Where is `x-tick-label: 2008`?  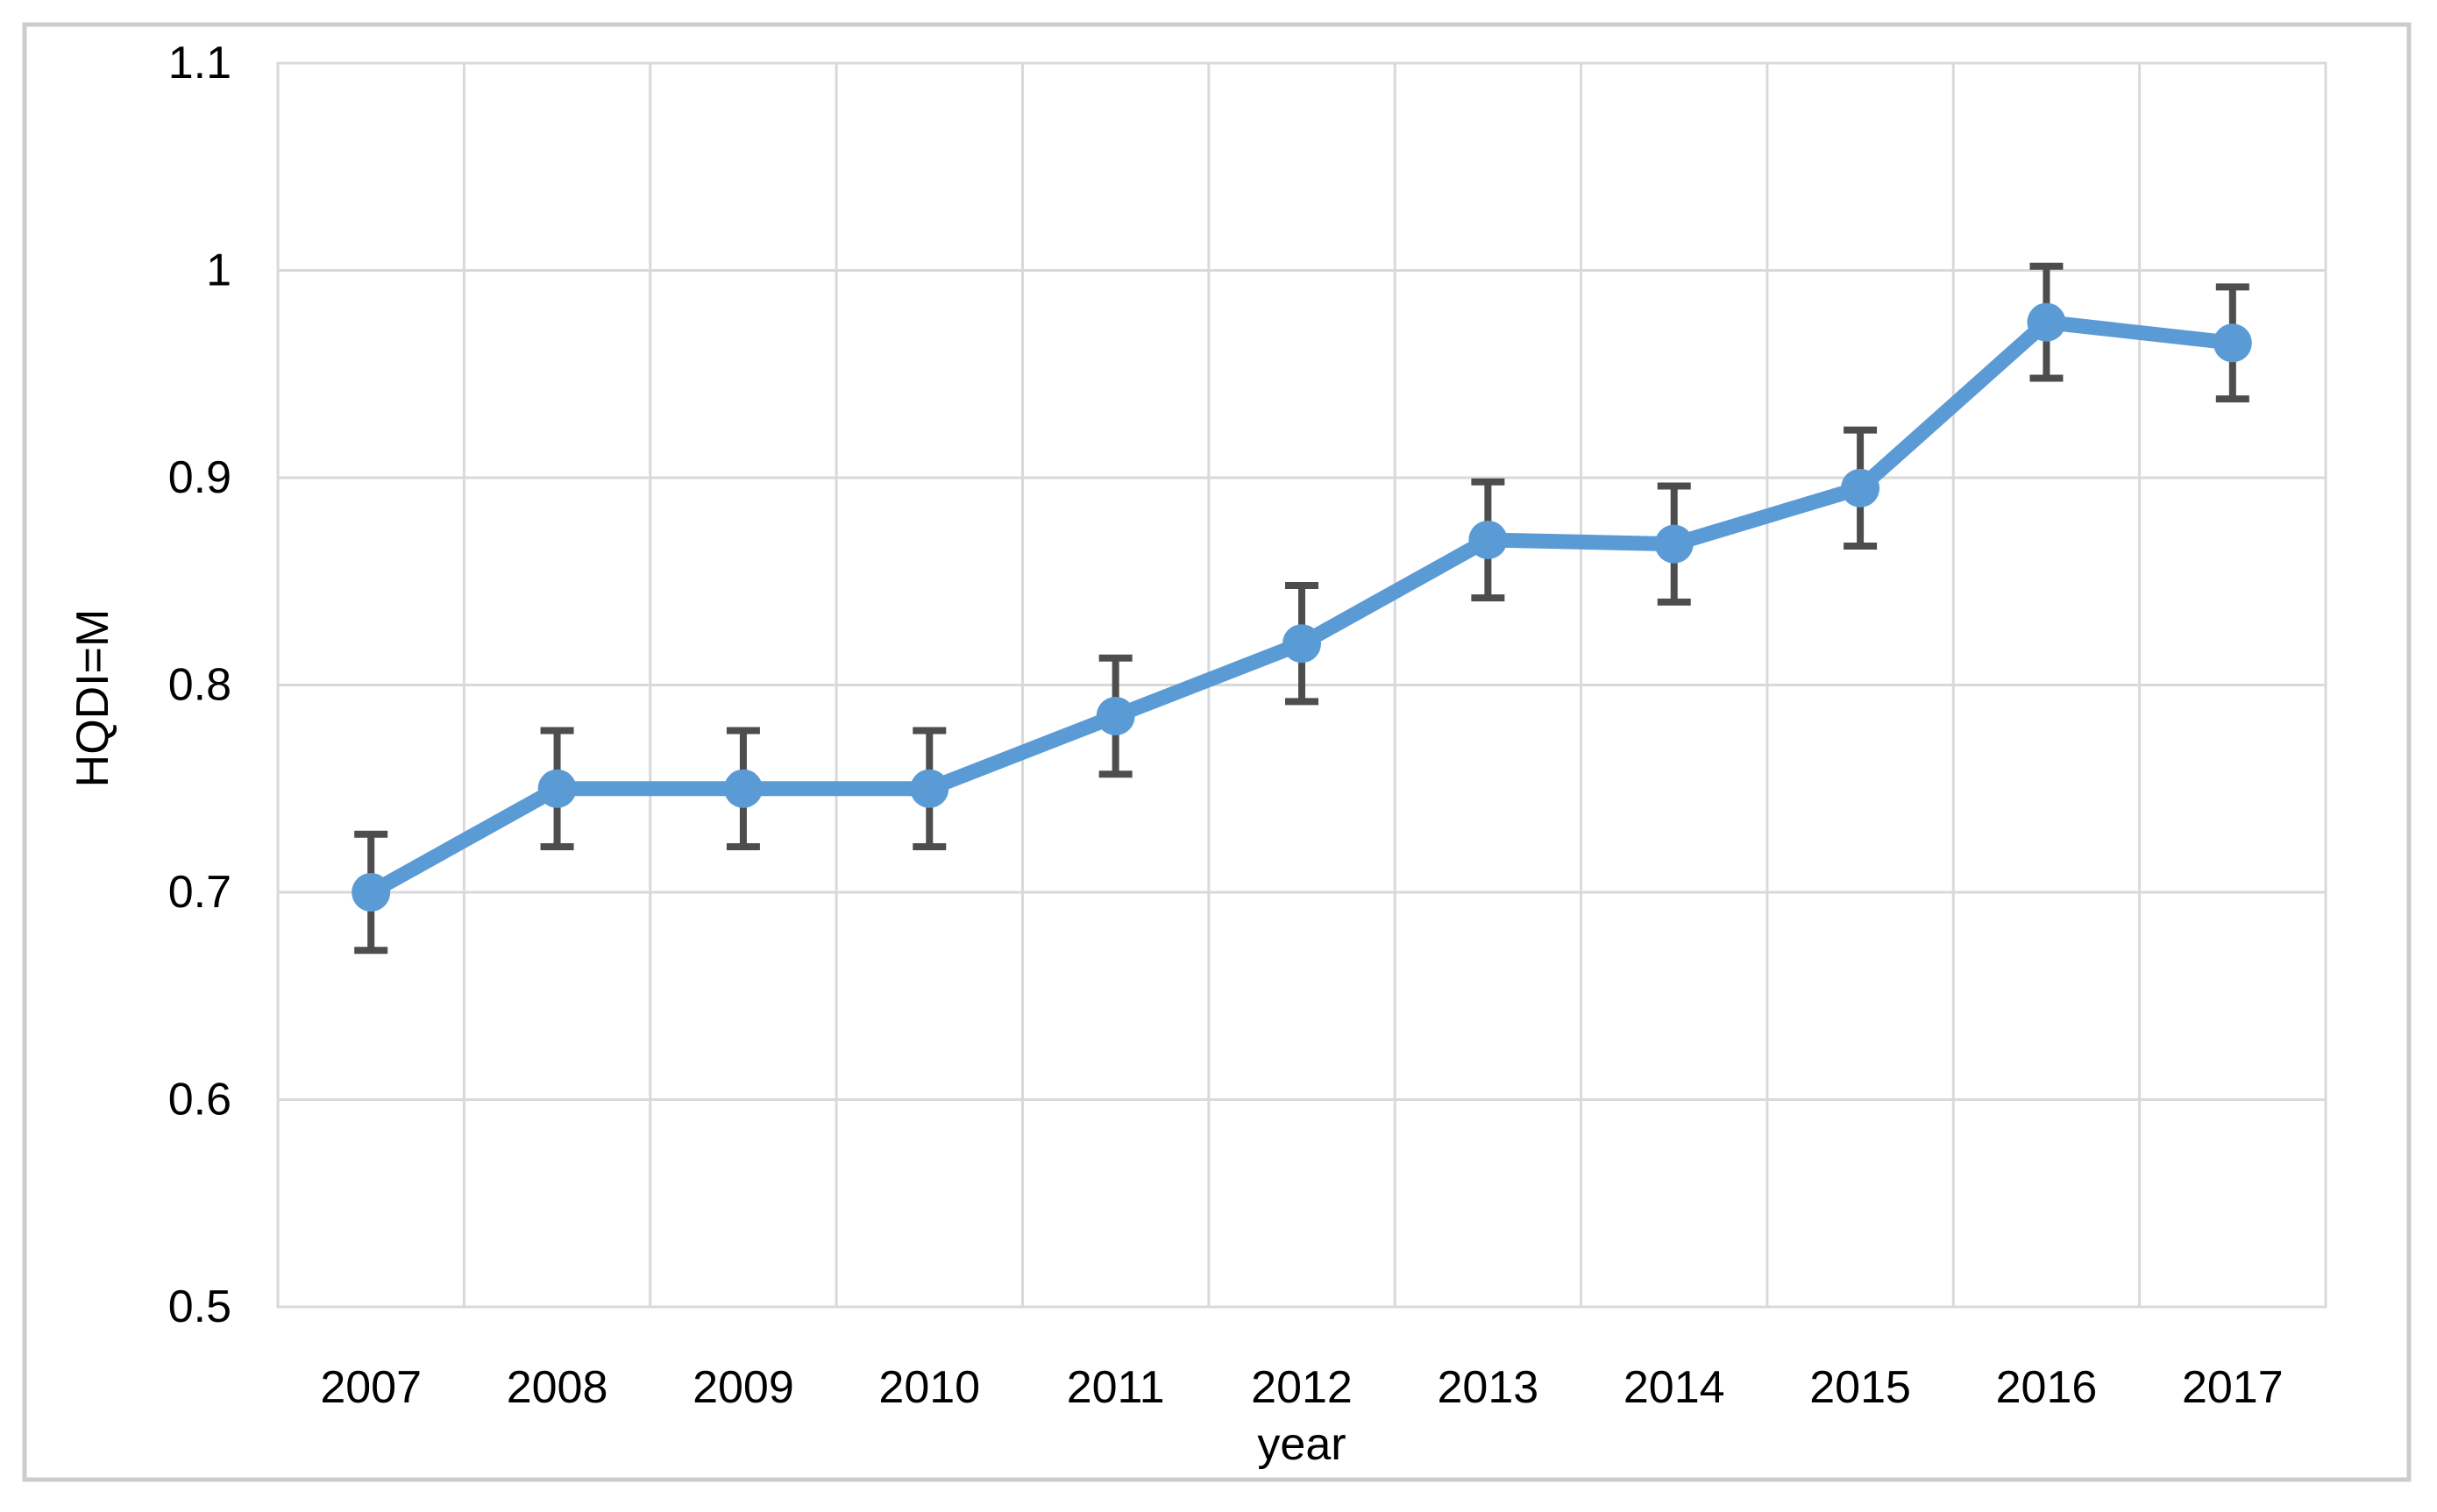
x-tick-label: 2008 is located at coordinates (557, 1387).